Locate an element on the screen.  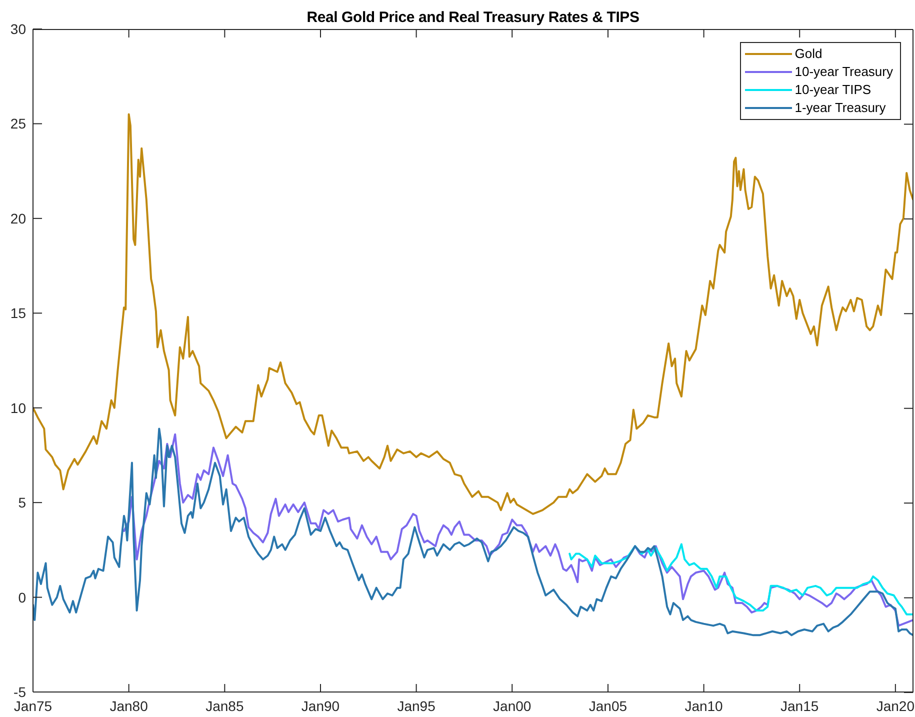
x-tick-label: Jan10 is located at coordinates (704, 706).